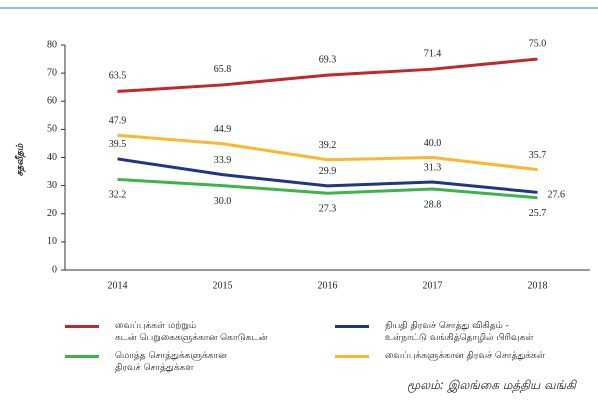  What do you see at coordinates (171, 362) in the screenshot?
I see `legend-label: மொத்த சொத்துக்களுக்கான திரவச் சொத்துக்கள` at bounding box center [171, 362].